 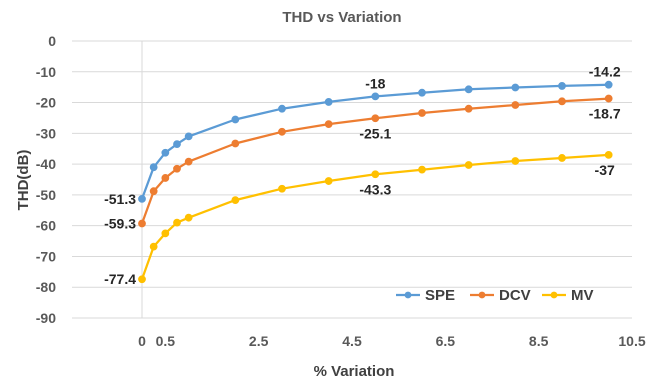 I want to click on legend: SPE DCV MV, so click(x=495, y=295).